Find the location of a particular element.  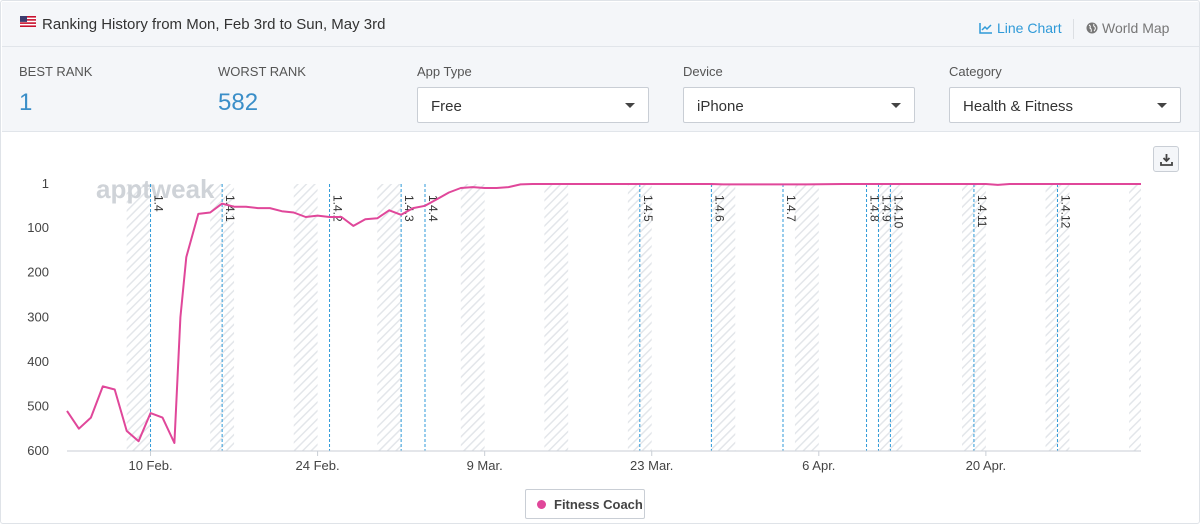

x-tick-label: 10 Feb. is located at coordinates (150, 465).